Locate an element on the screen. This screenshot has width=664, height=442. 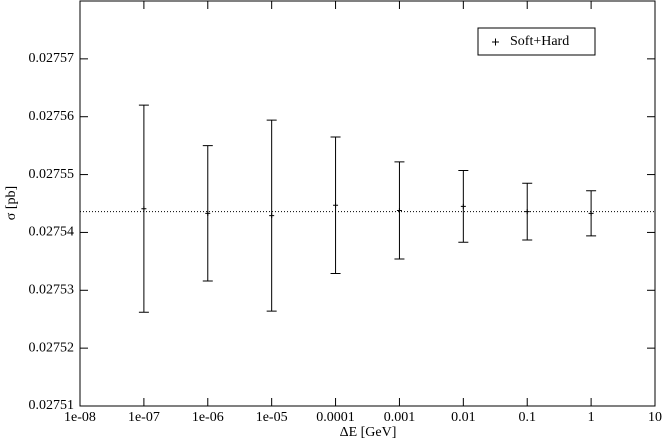
x-axis-label: ΔE [GeV] is located at coordinates (368, 432).